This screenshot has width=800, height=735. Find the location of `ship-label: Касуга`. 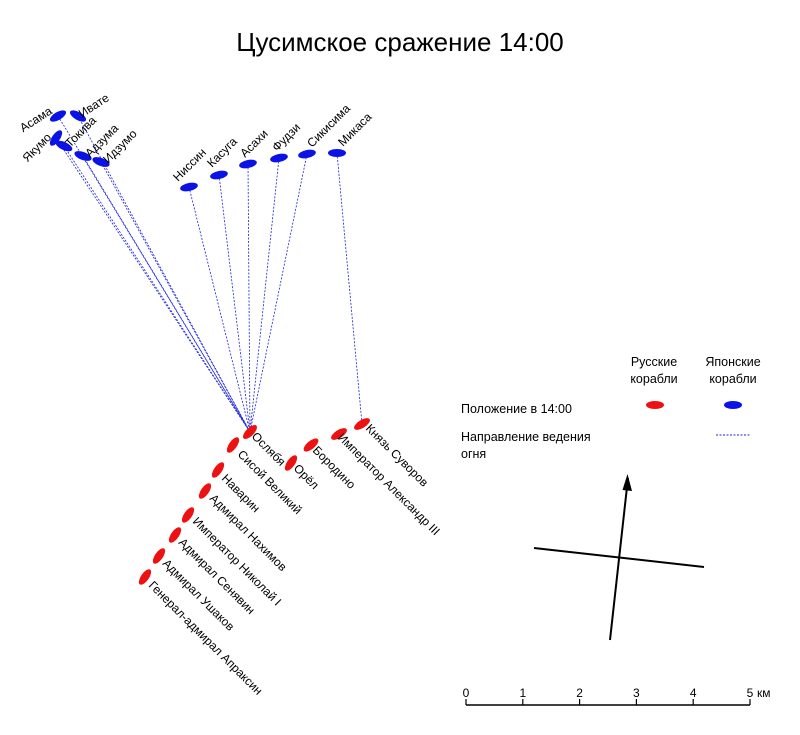

ship-label: Касуга is located at coordinates (222, 152).